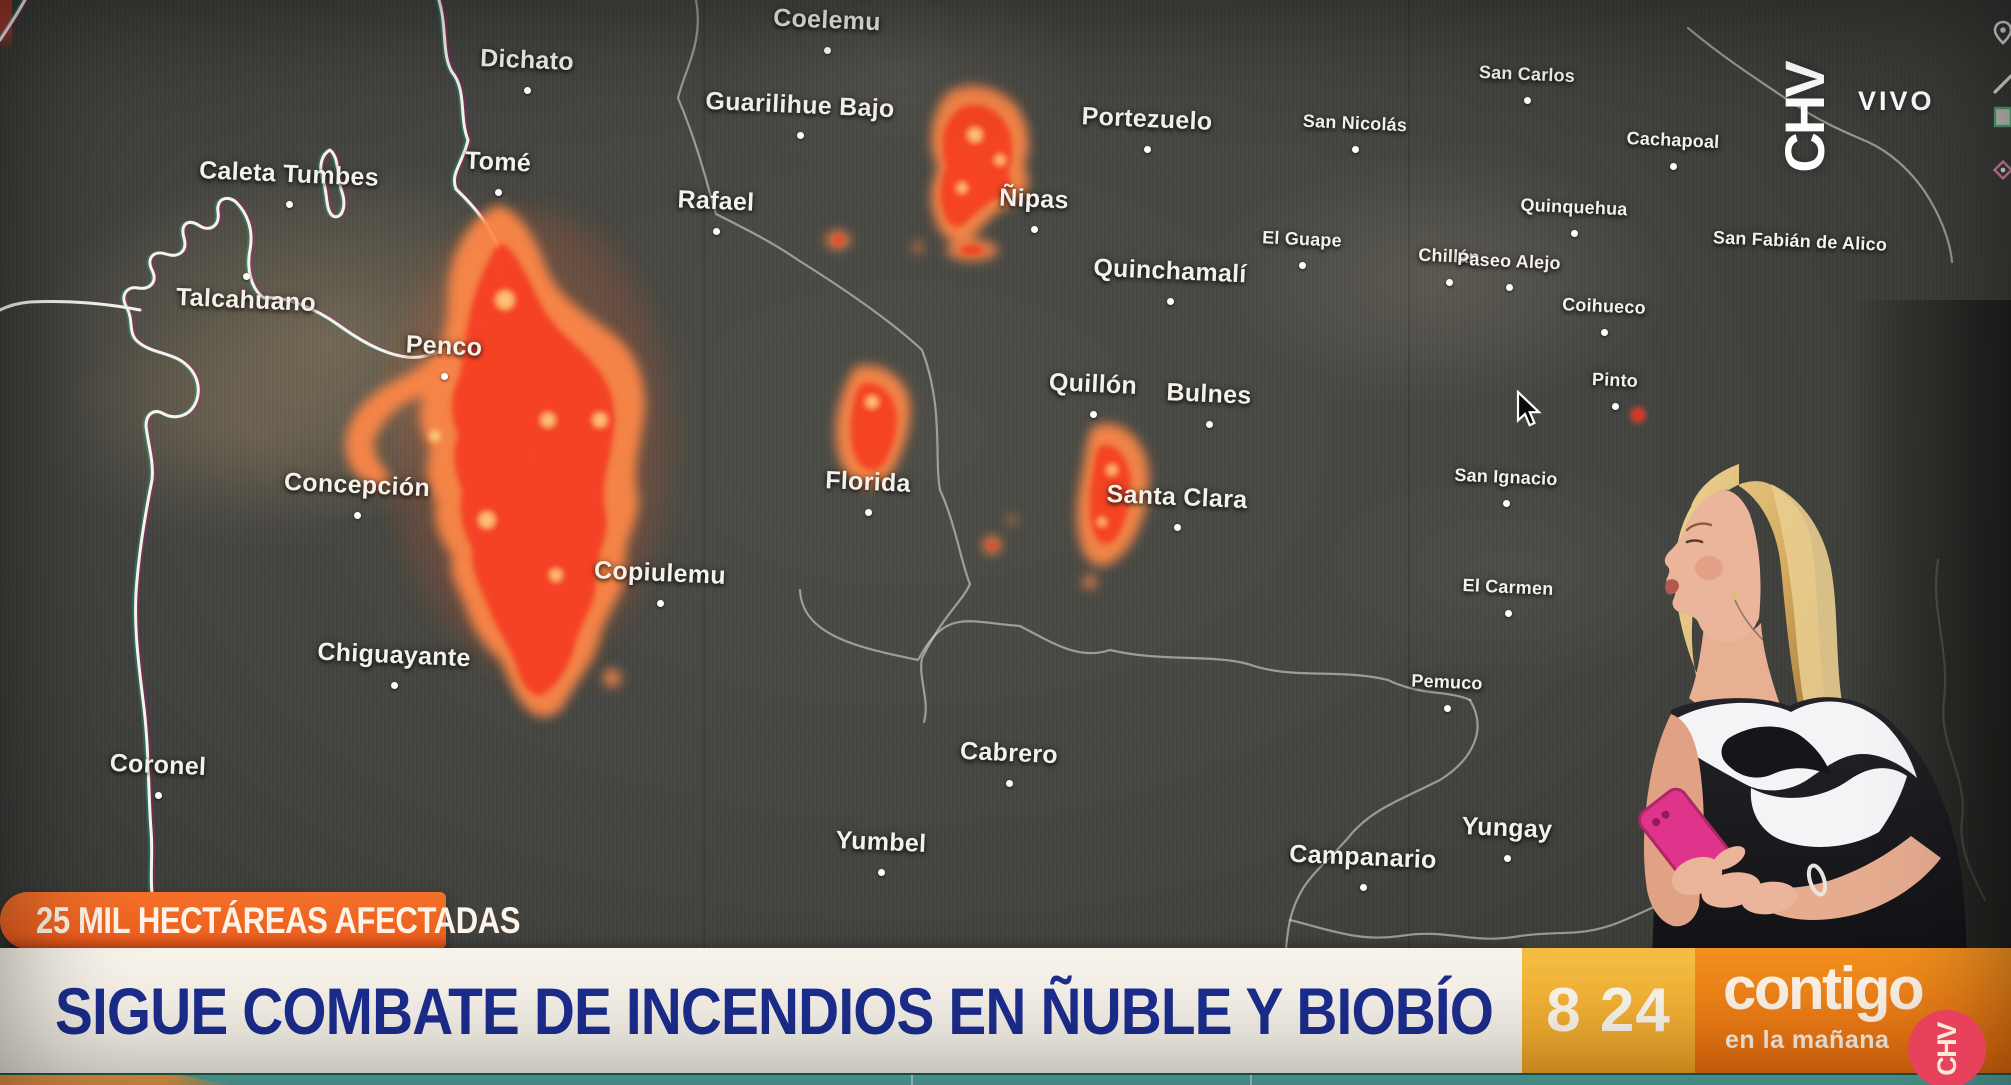 The image size is (2011, 1085). I want to click on city-label: Ñipas, so click(1034, 199).